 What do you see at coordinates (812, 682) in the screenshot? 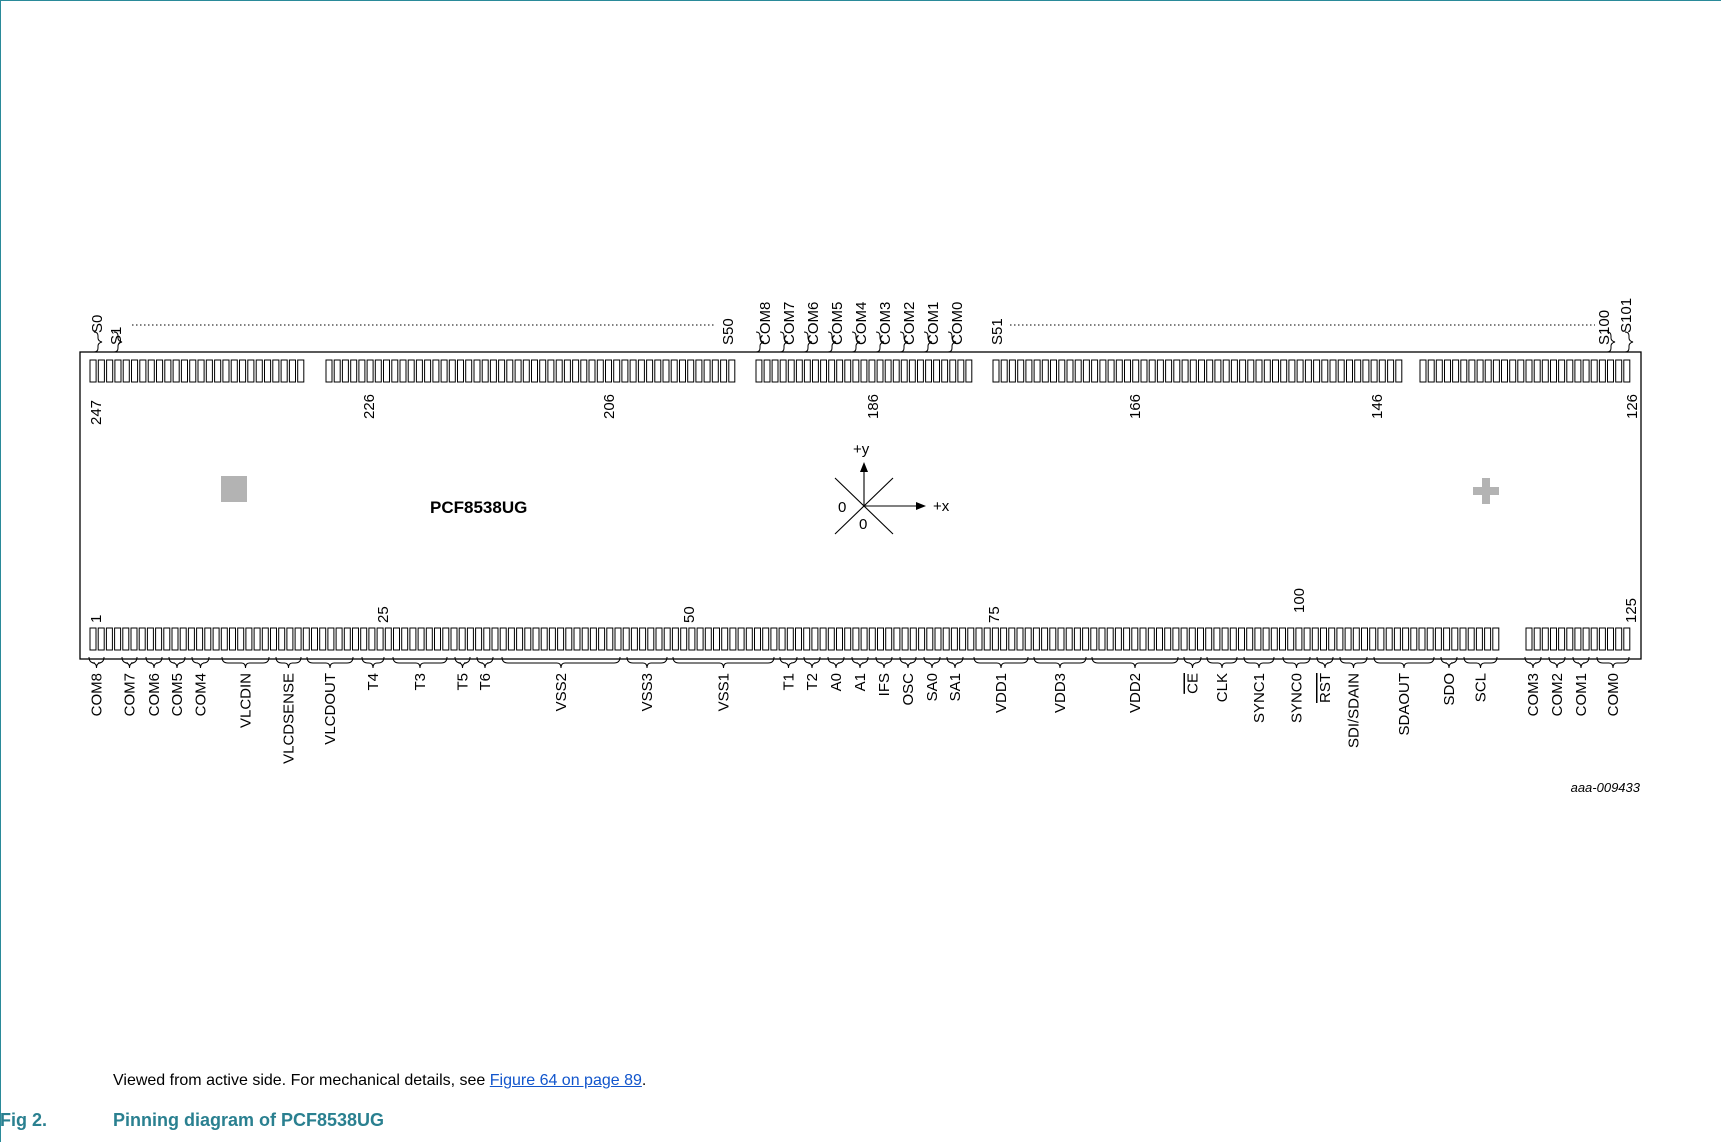
I see `signal-label: T2` at bounding box center [812, 682].